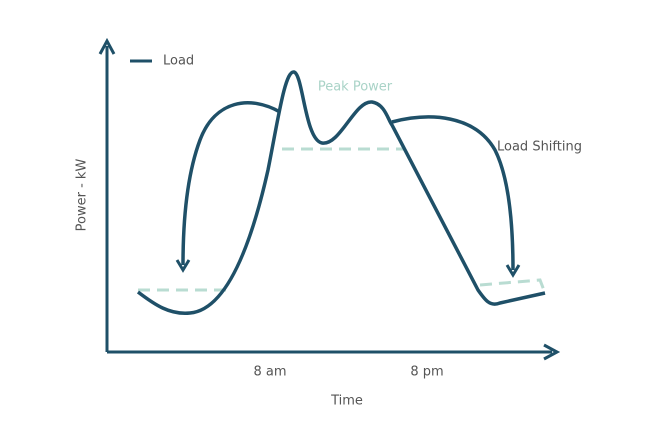 The height and width of the screenshot is (424, 670). I want to click on legend-label: Load, so click(178, 61).